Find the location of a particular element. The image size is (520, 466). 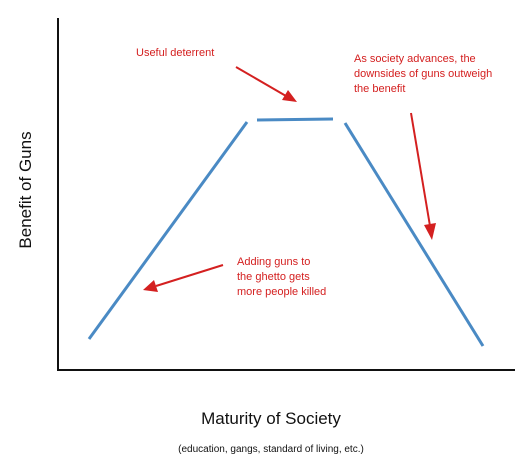

advances-annotation-line: the benefit is located at coordinates (380, 89).